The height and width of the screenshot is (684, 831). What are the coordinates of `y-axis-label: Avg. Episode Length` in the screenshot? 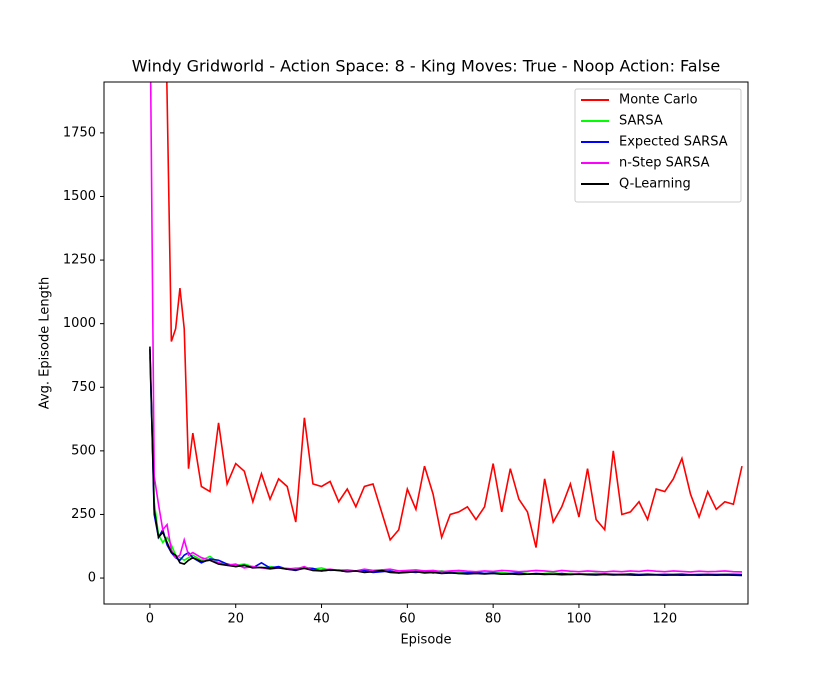 It's located at (45, 343).